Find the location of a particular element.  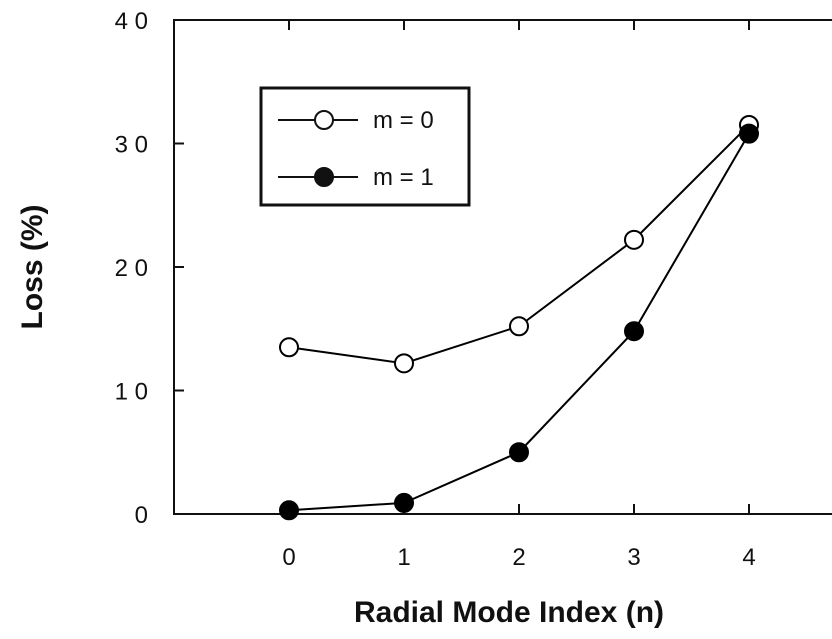

legend-marker-open-circle is located at coordinates (324, 120).